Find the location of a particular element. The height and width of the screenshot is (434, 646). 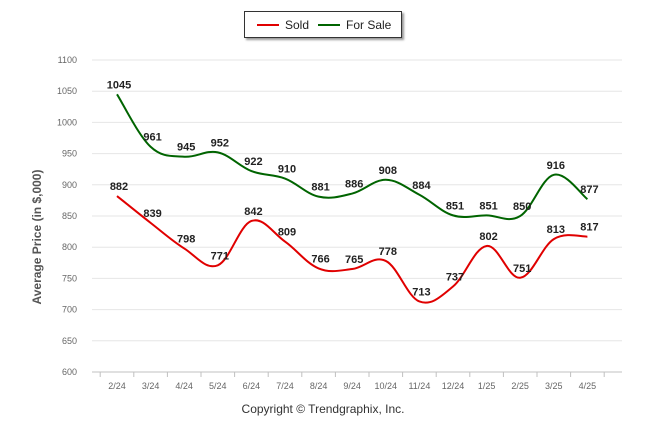

y-tick-label: 1000 is located at coordinates (67, 122).